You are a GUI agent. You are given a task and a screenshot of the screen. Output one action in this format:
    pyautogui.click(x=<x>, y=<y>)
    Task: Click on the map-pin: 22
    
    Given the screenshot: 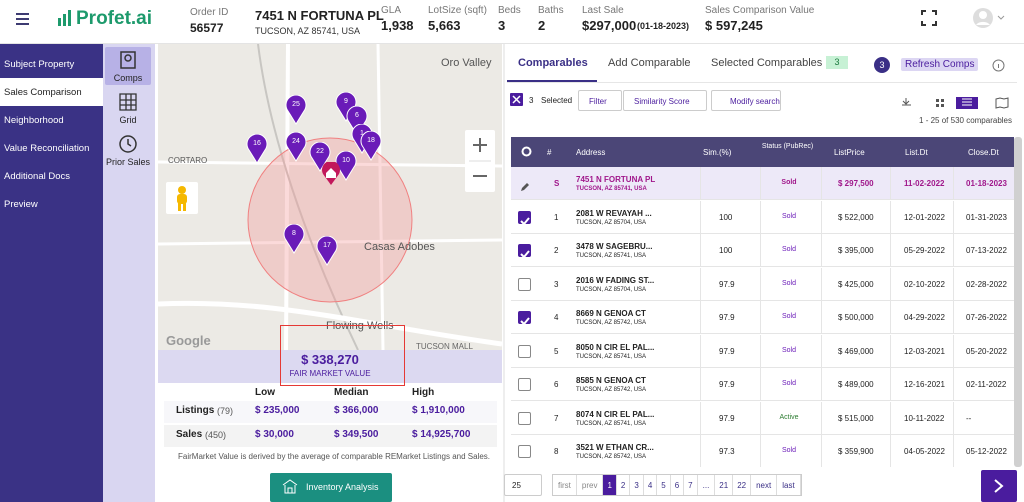 What is the action you would take?
    pyautogui.click(x=320, y=156)
    